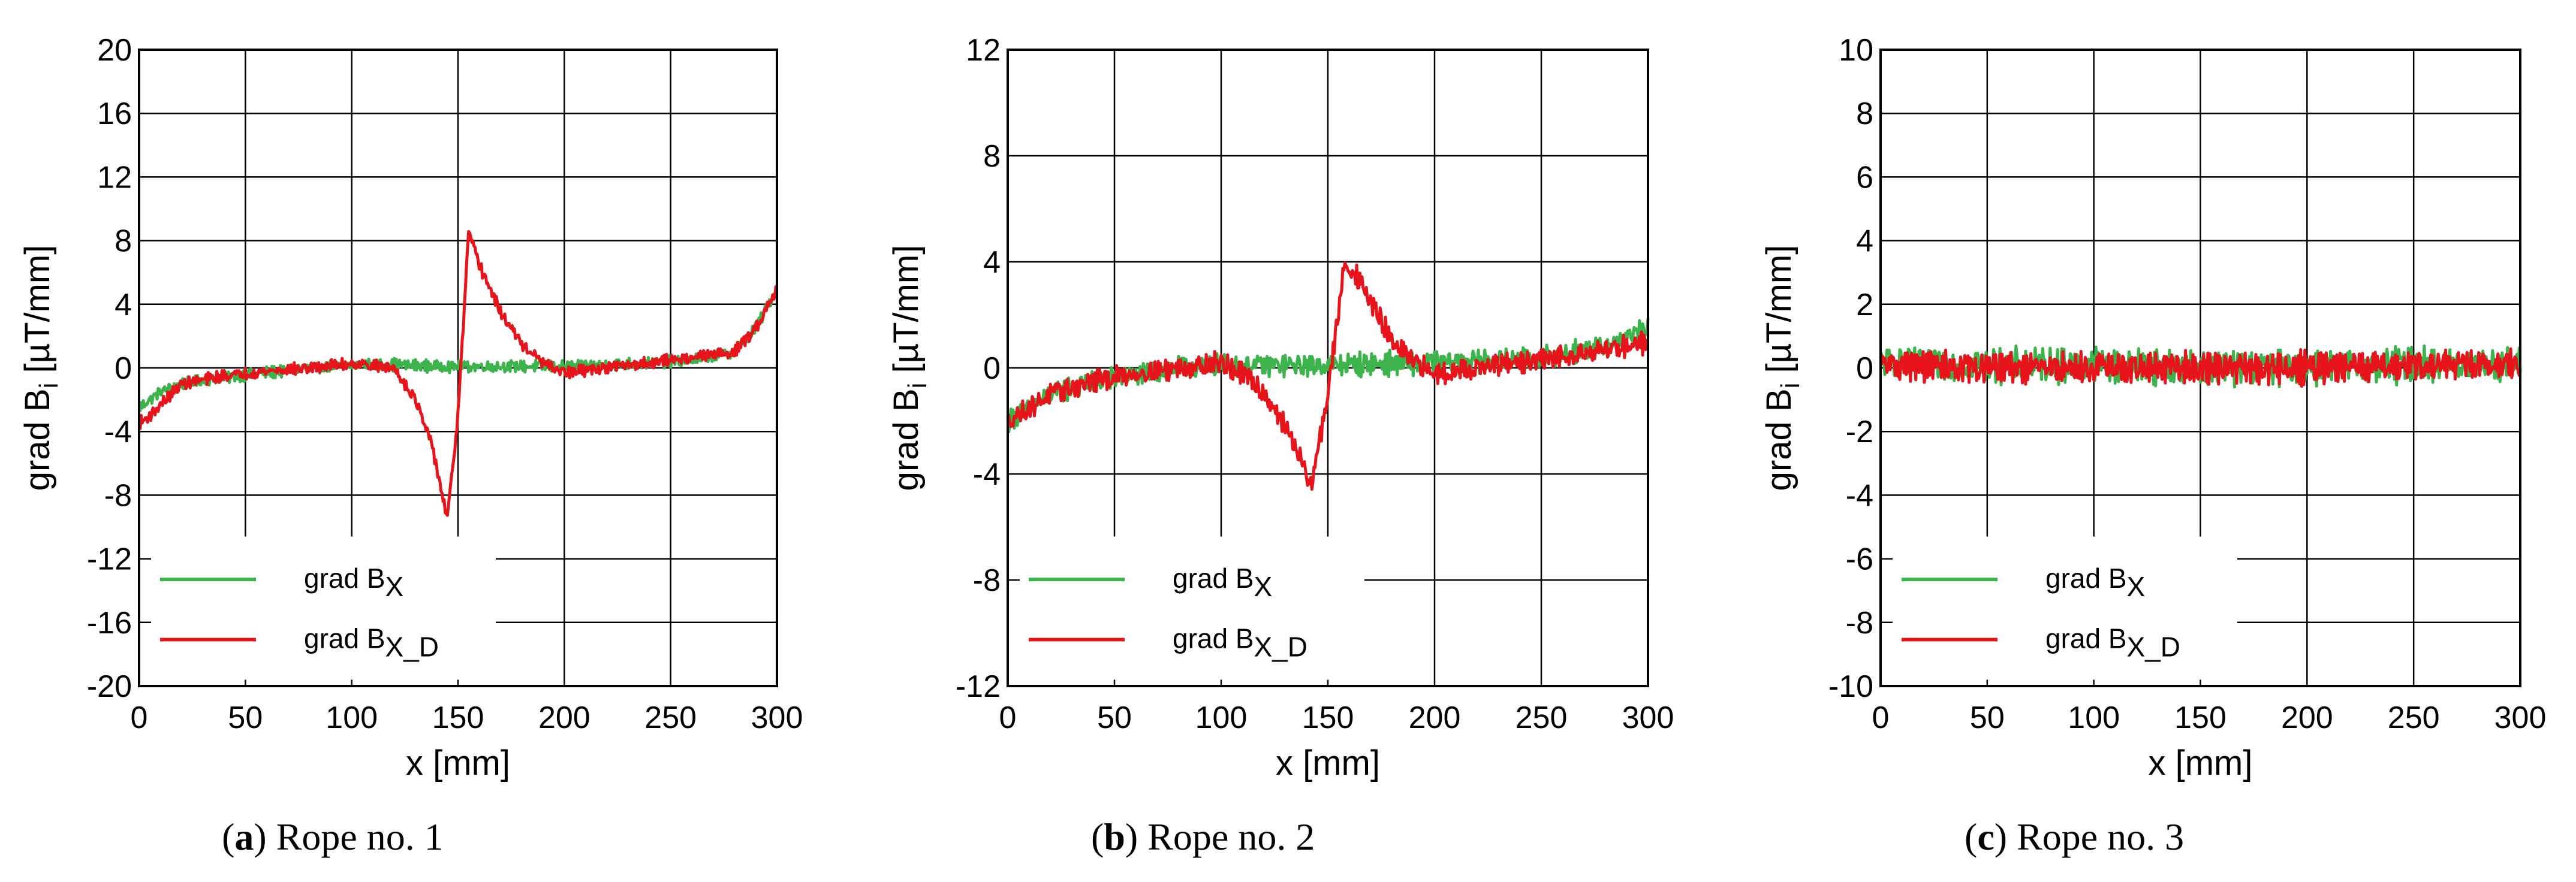 The height and width of the screenshot is (882, 2576). I want to click on y-tick-label: -20, so click(110, 687).